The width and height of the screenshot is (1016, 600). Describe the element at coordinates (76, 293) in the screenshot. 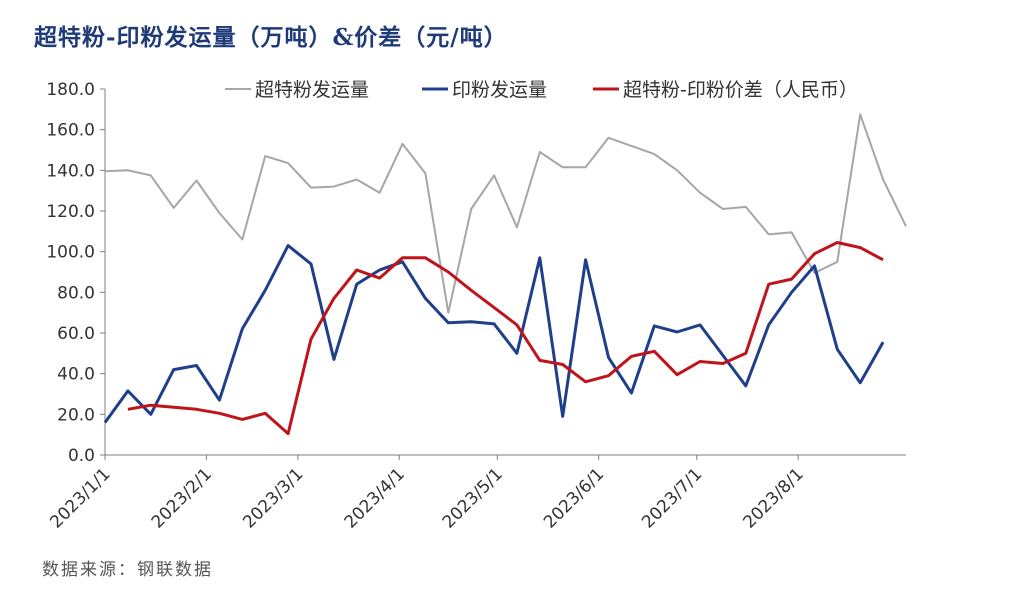

I see `y-tick-label: 80.0` at that location.